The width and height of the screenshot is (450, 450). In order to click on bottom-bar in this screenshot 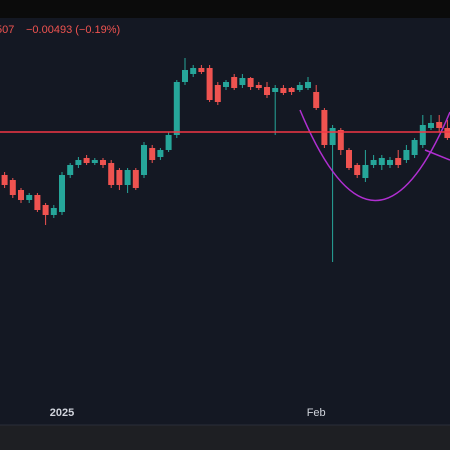, I will do `click(225, 437)`.